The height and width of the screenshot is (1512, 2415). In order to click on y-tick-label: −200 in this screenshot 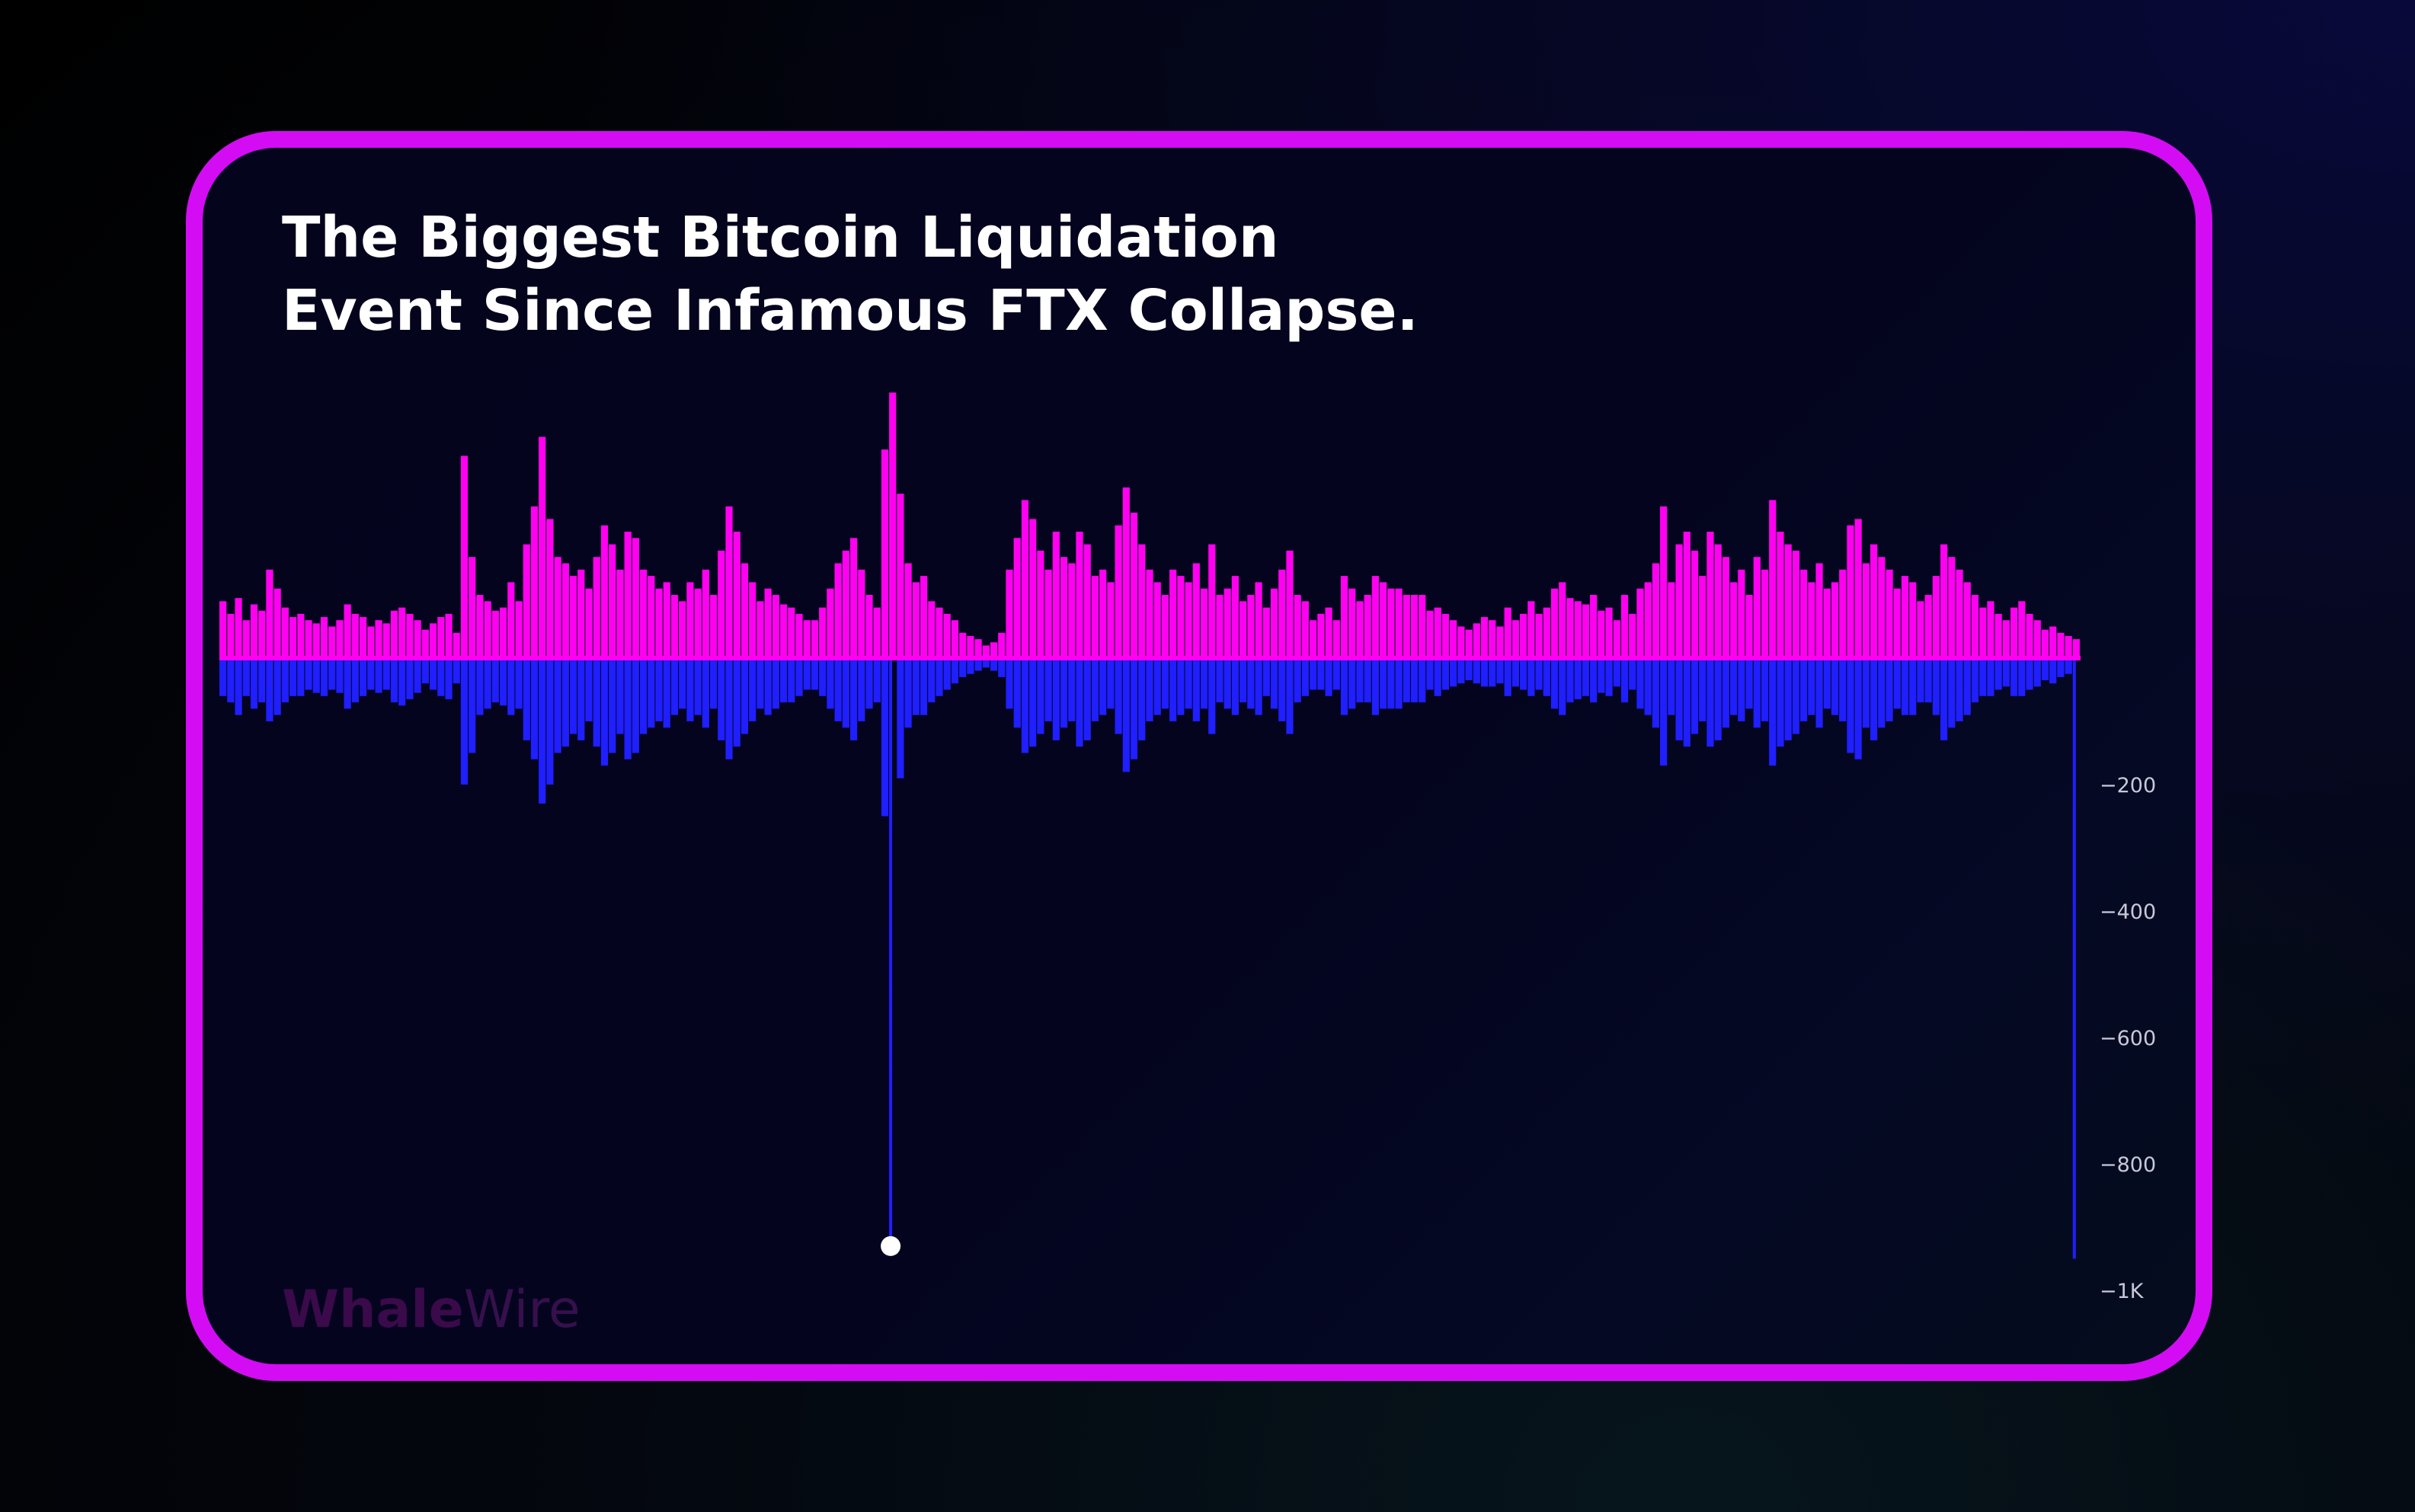, I will do `click(2128, 786)`.